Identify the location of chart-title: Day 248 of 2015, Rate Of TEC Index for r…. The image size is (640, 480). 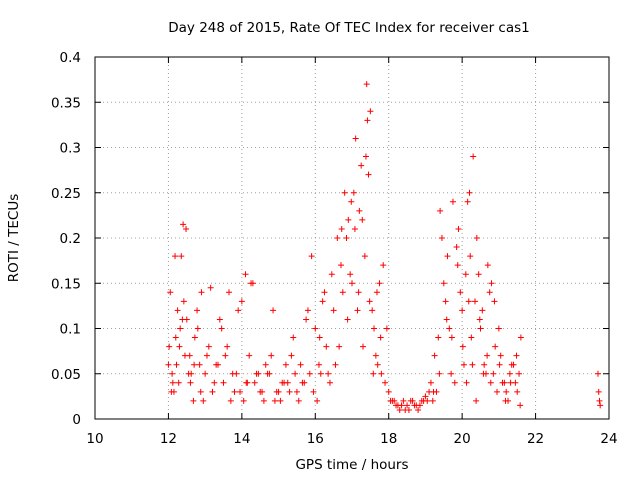
(348, 28).